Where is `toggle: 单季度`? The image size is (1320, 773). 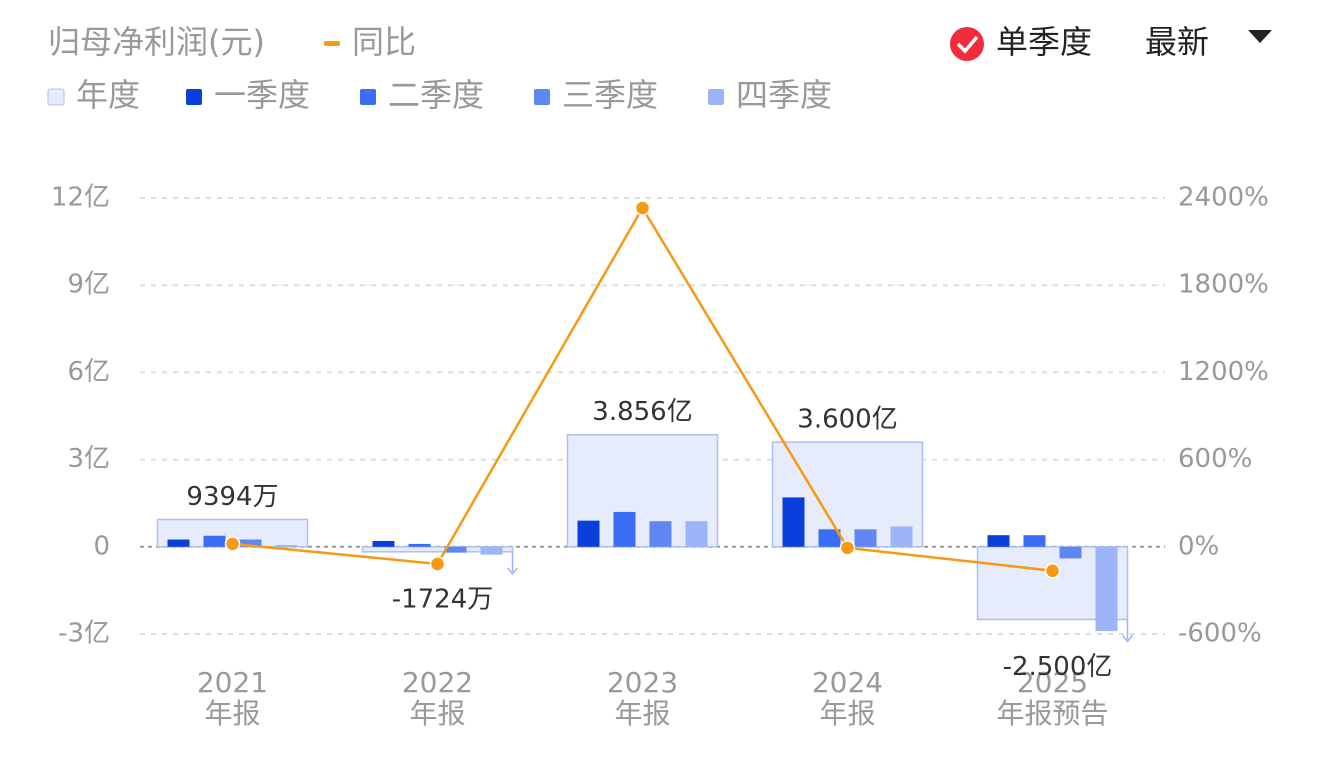 toggle: 单季度 is located at coordinates (1021, 42).